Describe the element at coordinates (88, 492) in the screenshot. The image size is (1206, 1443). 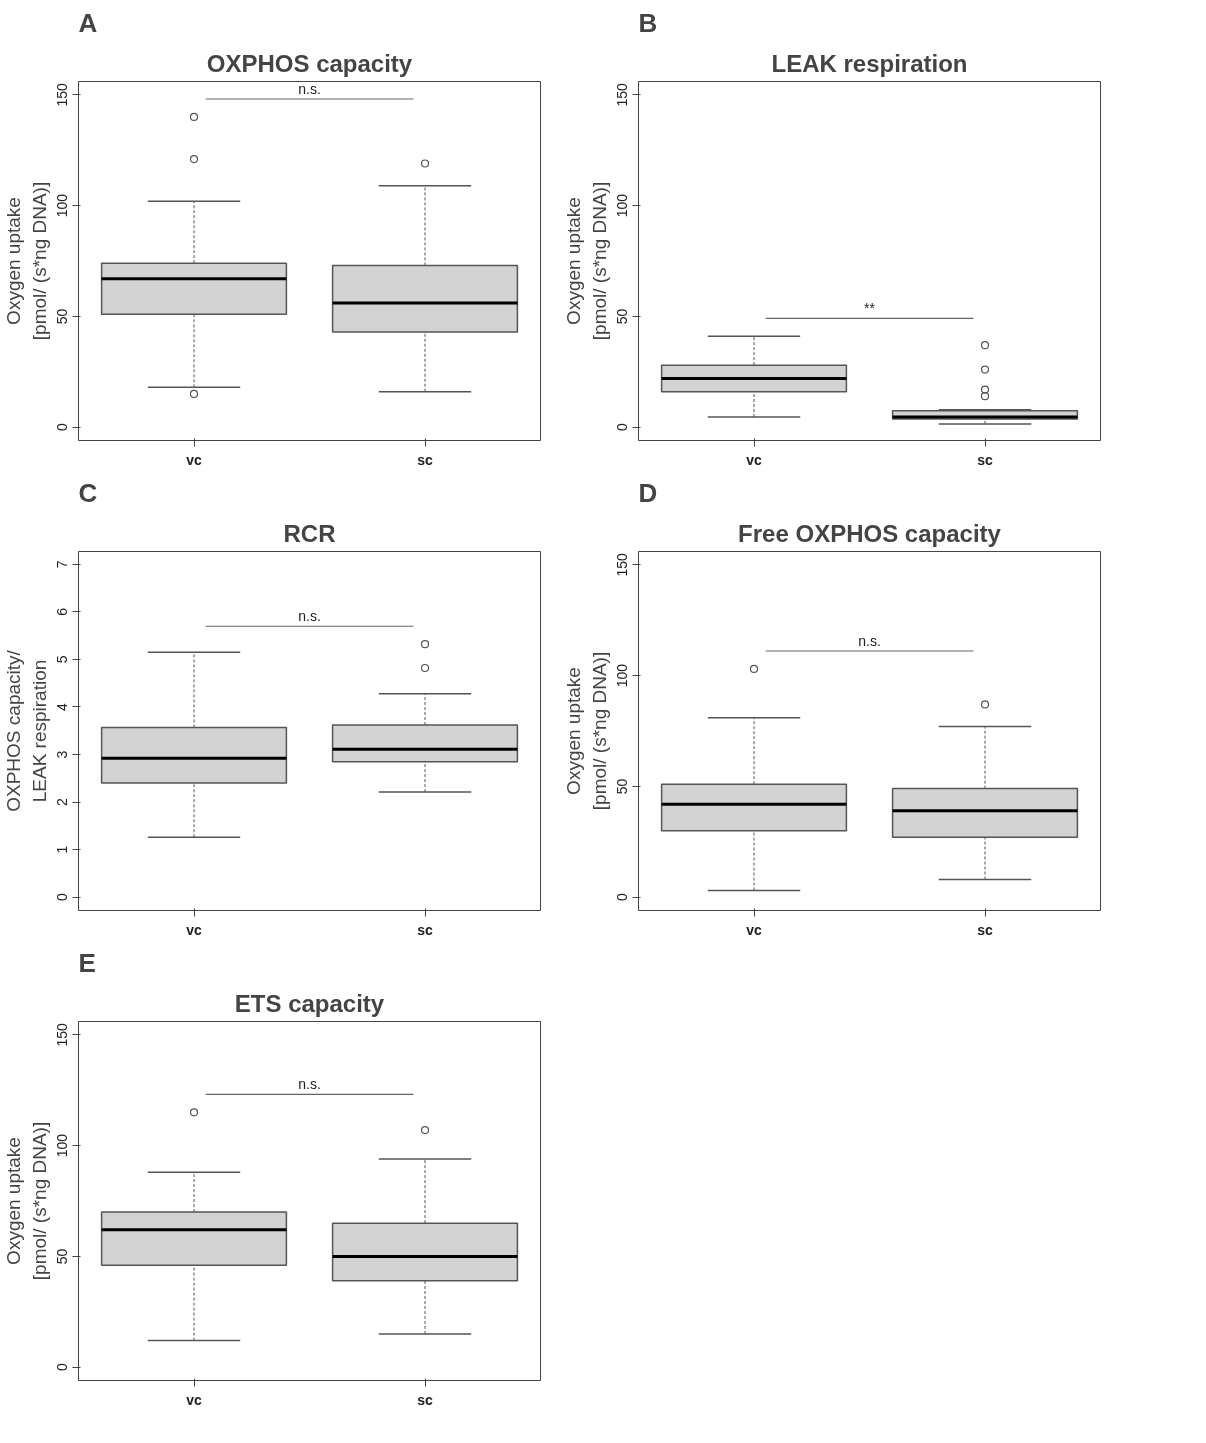
I see `text: C` at that location.